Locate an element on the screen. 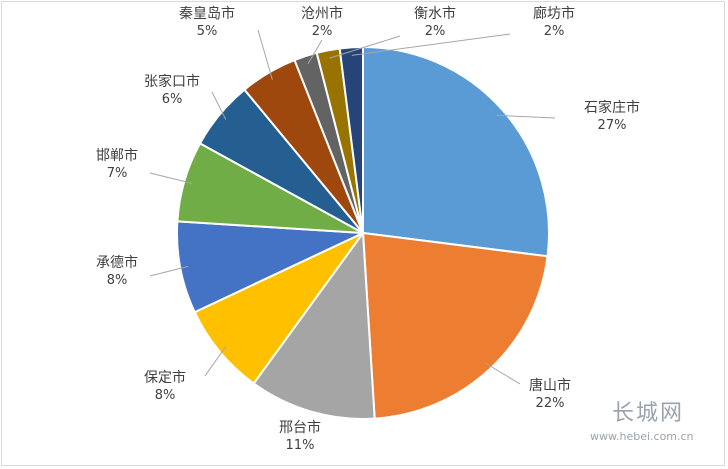 The height and width of the screenshot is (469, 728). slice-label: 邢台市 is located at coordinates (300, 427).